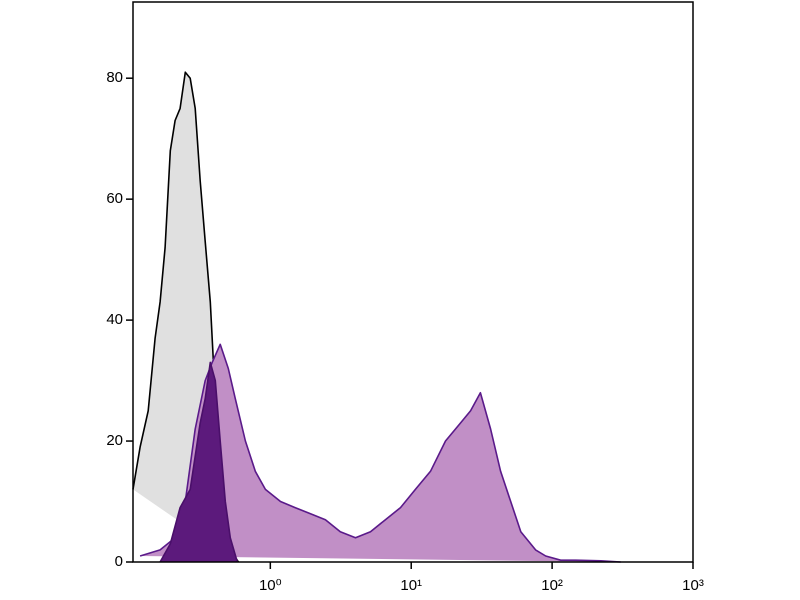 The height and width of the screenshot is (600, 800). I want to click on y-tick-label: 40, so click(114, 319).